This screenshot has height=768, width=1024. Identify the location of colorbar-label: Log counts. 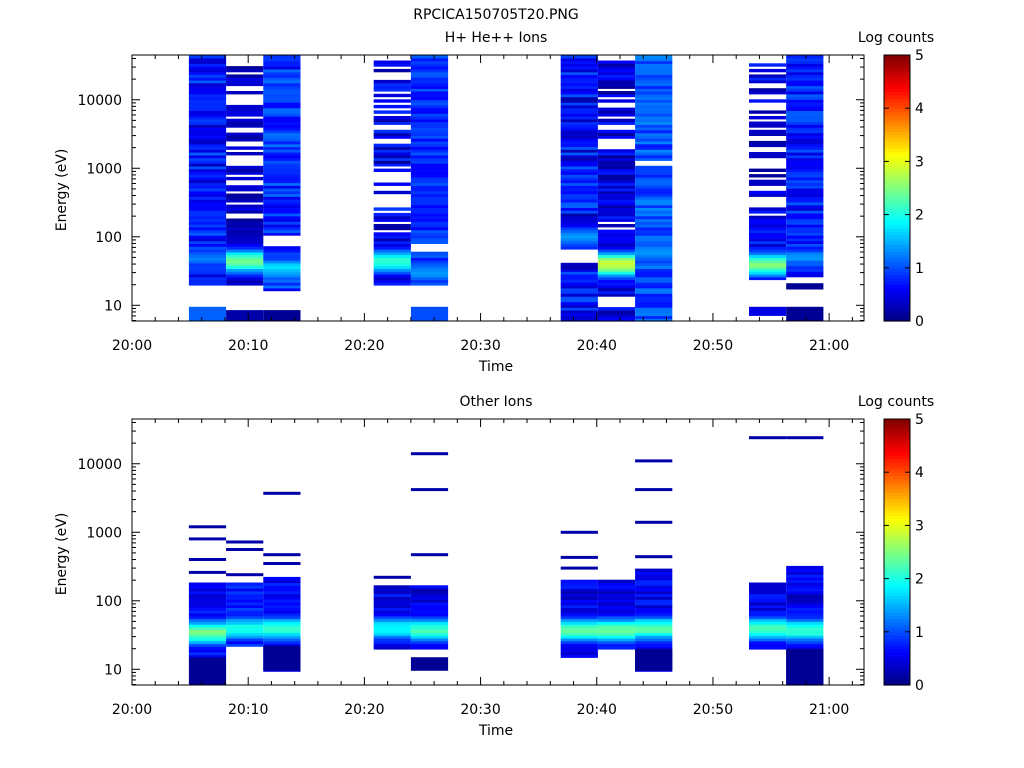
(896, 38).